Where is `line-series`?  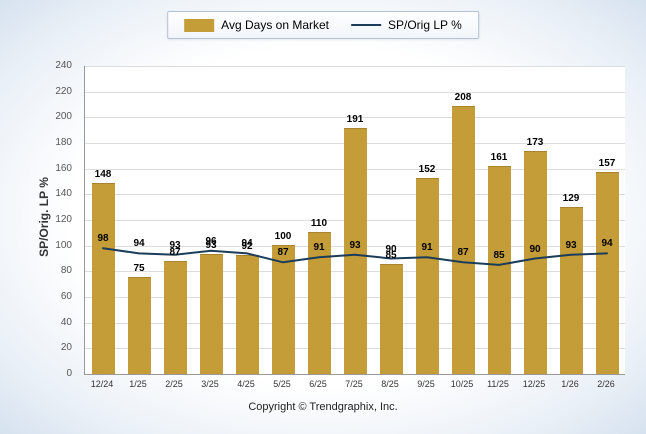
line-series is located at coordinates (355, 256).